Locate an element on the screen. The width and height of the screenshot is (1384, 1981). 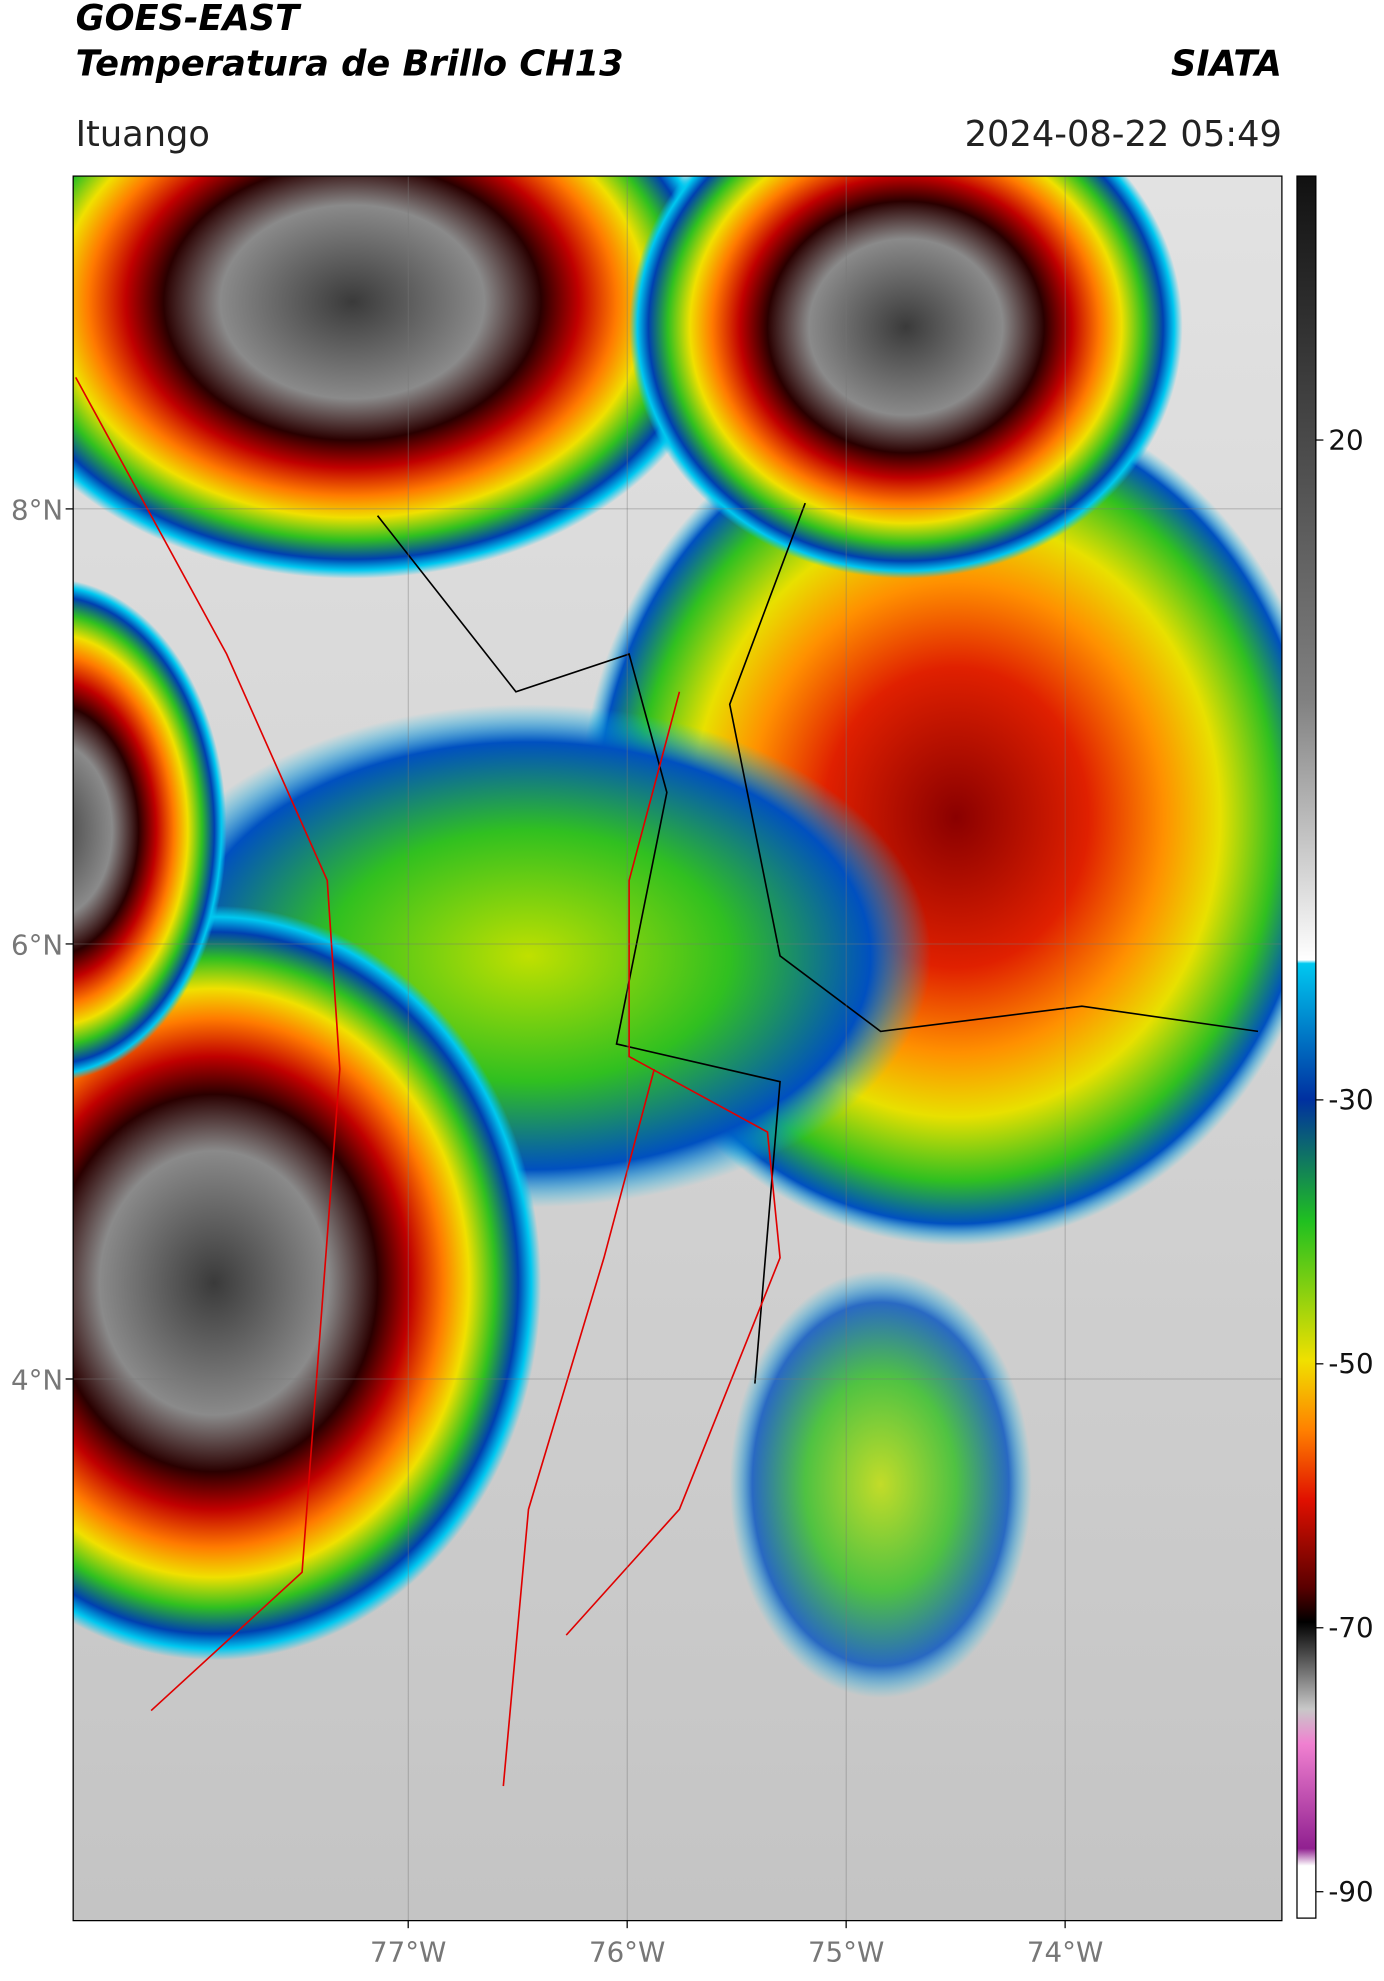
lon-tick-label: 75°W is located at coordinates (846, 1951).